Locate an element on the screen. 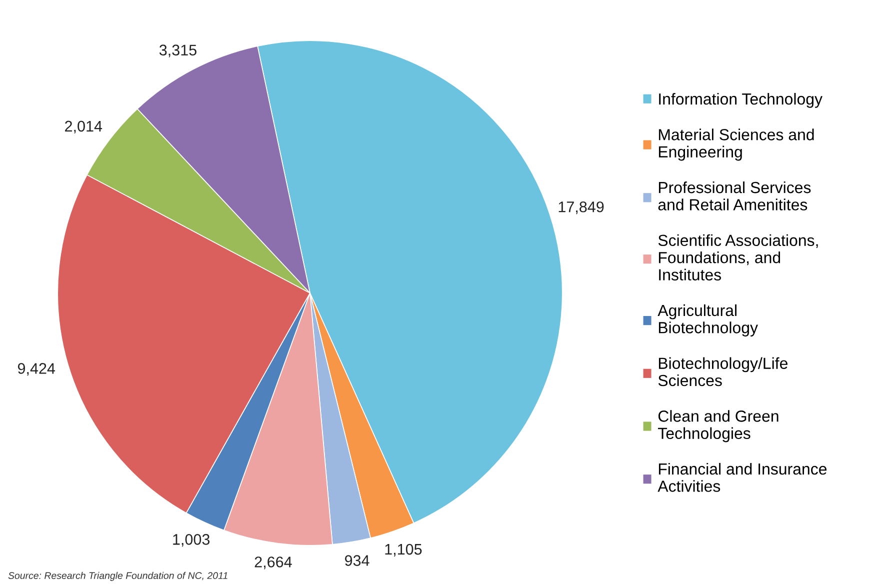 The image size is (870, 588). data-label: 1,003 is located at coordinates (191, 540).